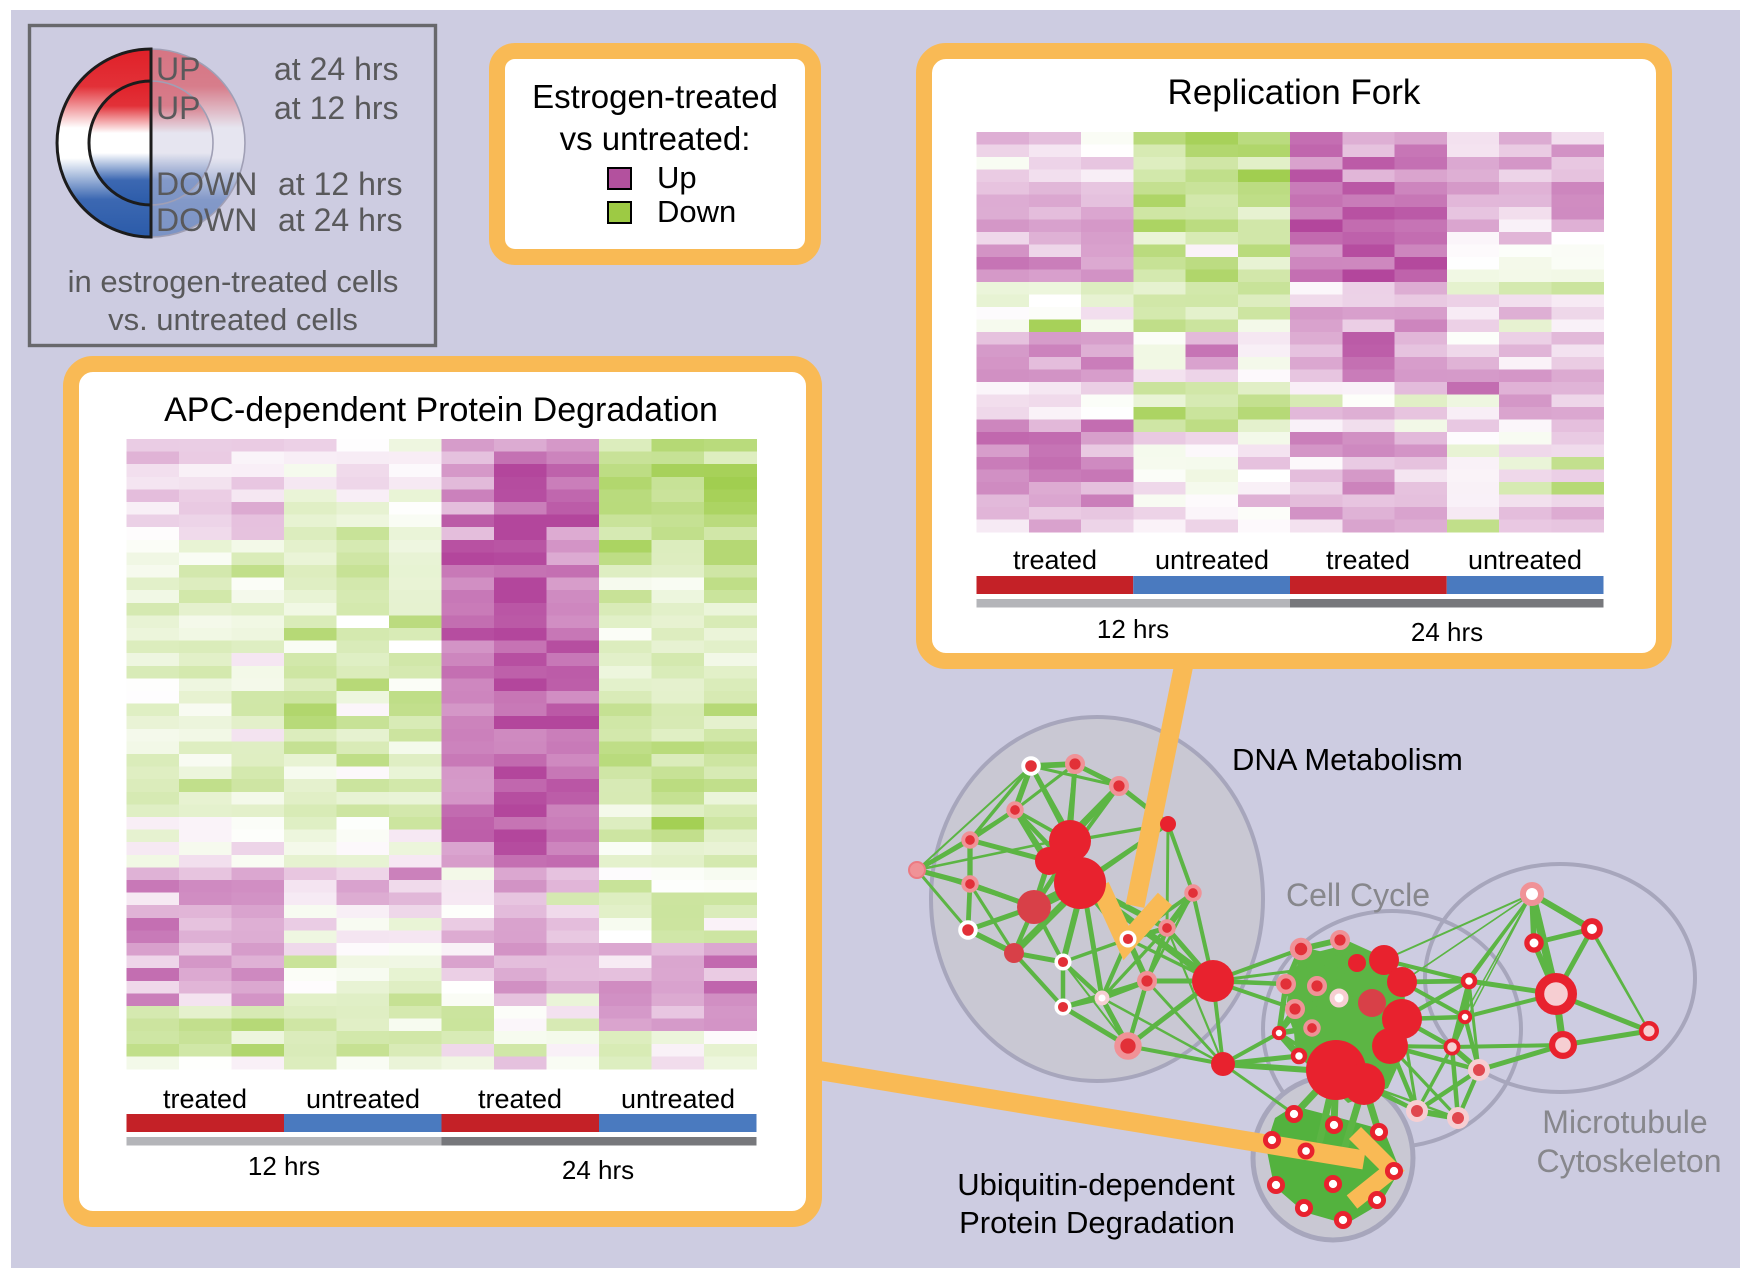 Image resolution: width=1750 pixels, height=1284 pixels. What do you see at coordinates (1629, 1161) in the screenshot?
I see `svg-text: Cytoskeleton` at bounding box center [1629, 1161].